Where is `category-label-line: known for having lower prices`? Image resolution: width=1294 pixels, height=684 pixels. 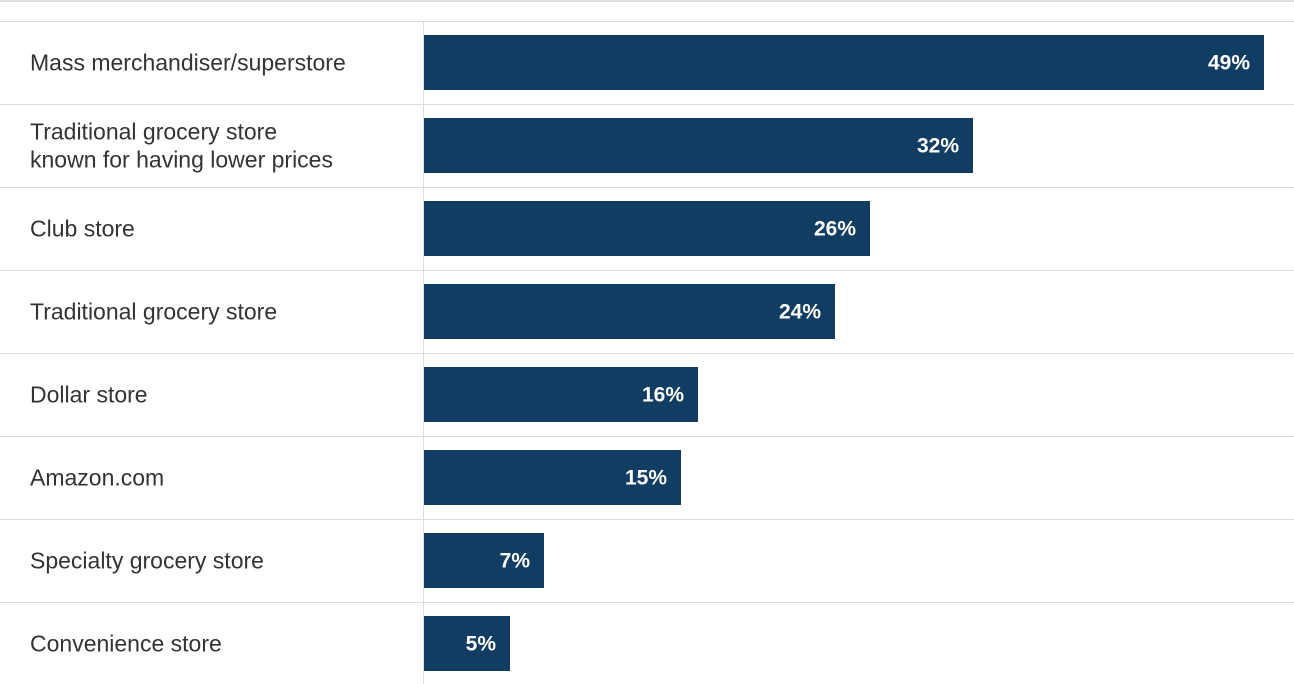
category-label-line: known for having lower prices is located at coordinates (181, 160).